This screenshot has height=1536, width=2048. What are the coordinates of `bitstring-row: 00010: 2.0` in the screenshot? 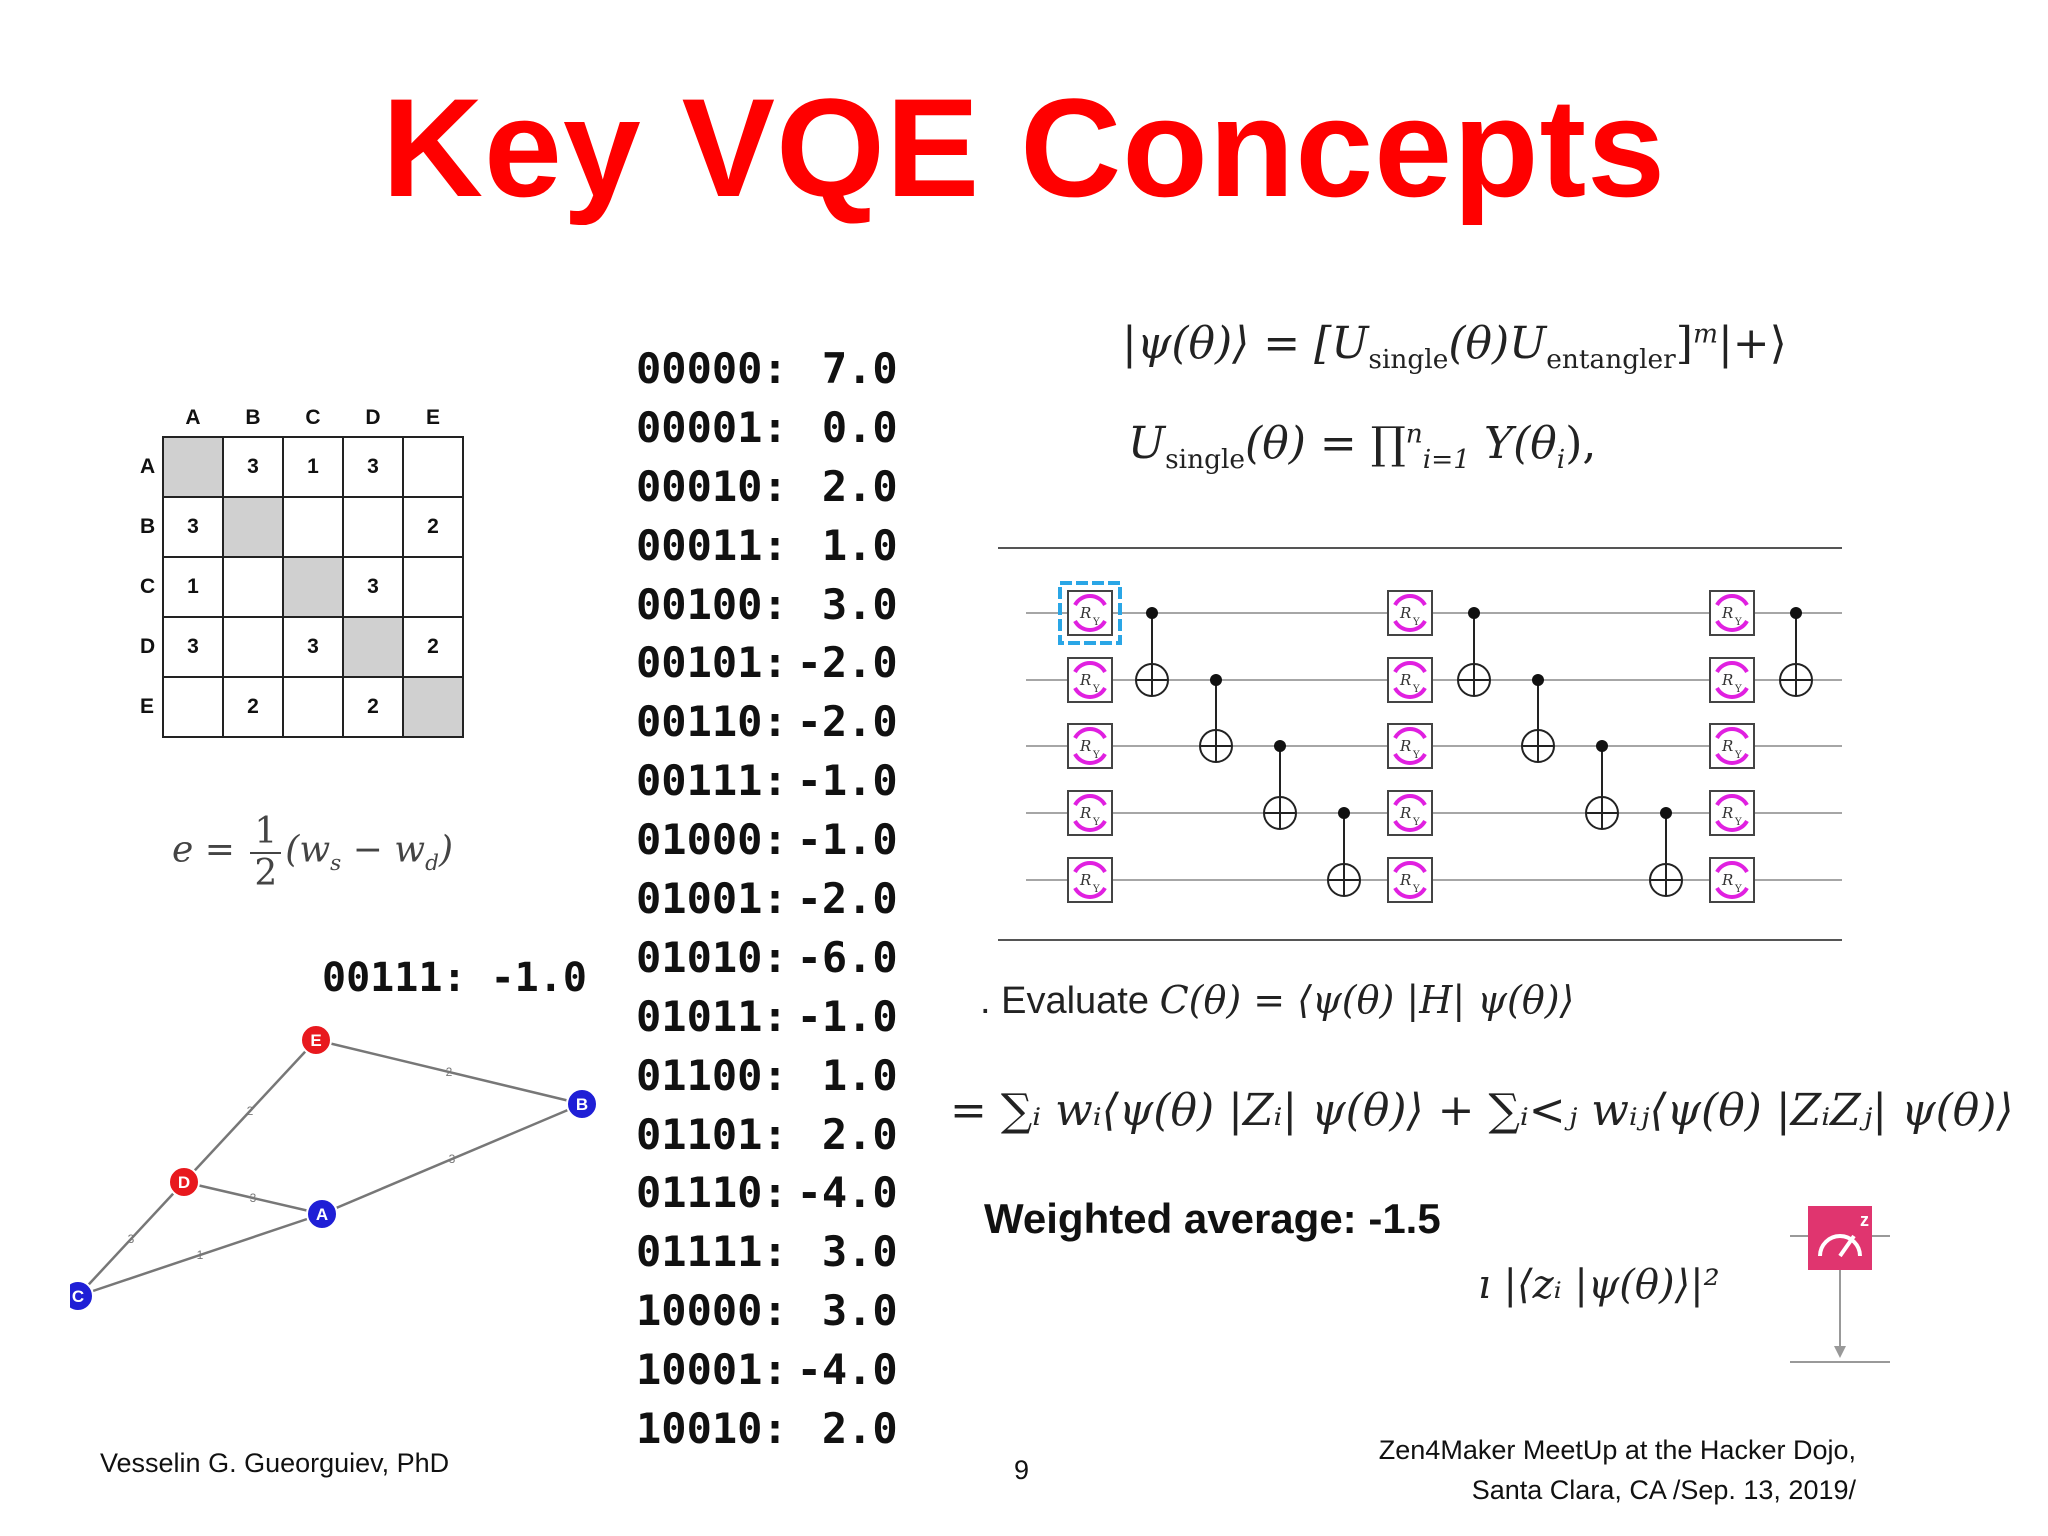 It's located at (767, 487).